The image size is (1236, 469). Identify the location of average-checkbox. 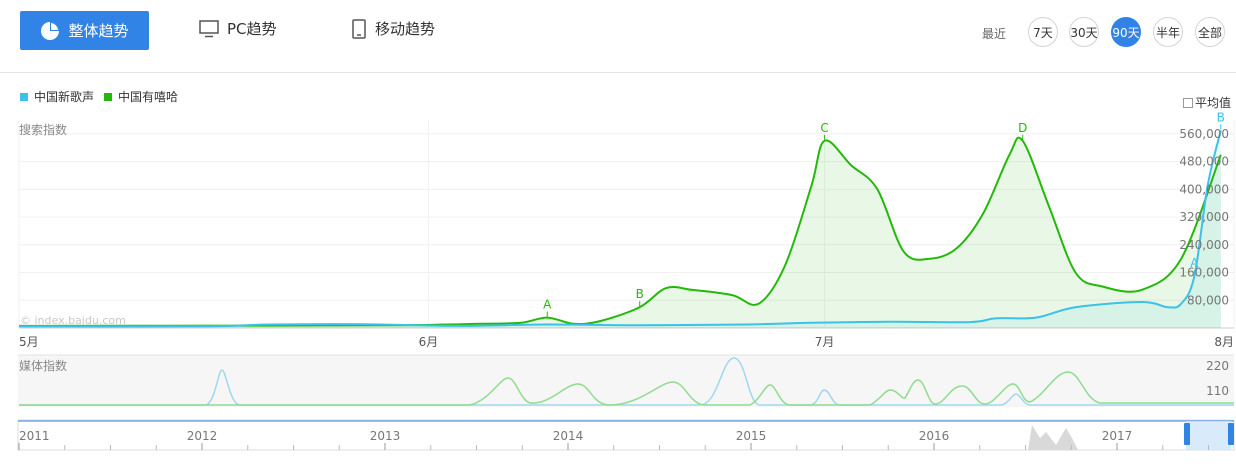
(1188, 102).